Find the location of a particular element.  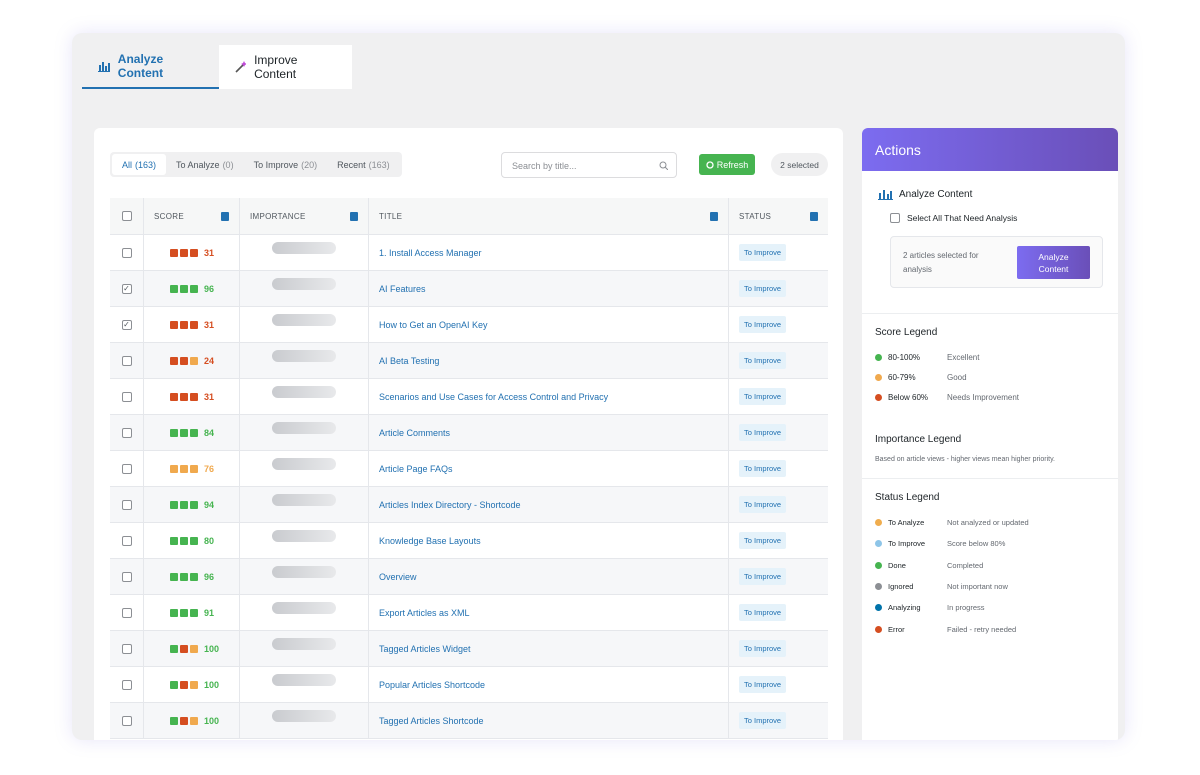

cell: 31 is located at coordinates (192, 324).